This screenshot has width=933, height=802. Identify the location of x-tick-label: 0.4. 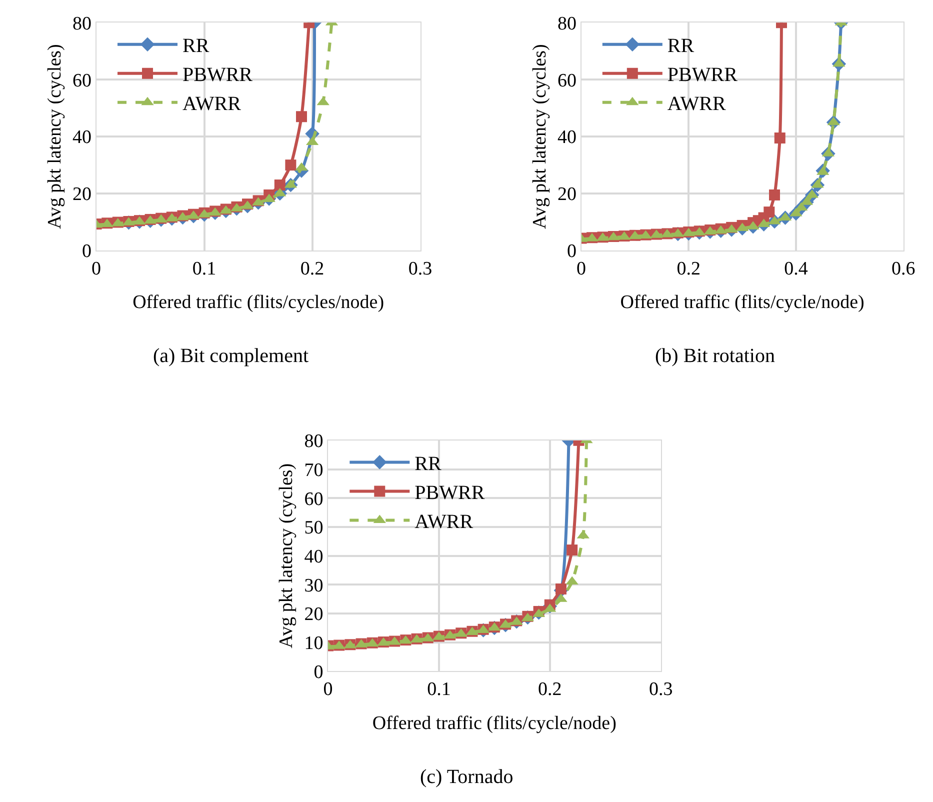
(796, 269).